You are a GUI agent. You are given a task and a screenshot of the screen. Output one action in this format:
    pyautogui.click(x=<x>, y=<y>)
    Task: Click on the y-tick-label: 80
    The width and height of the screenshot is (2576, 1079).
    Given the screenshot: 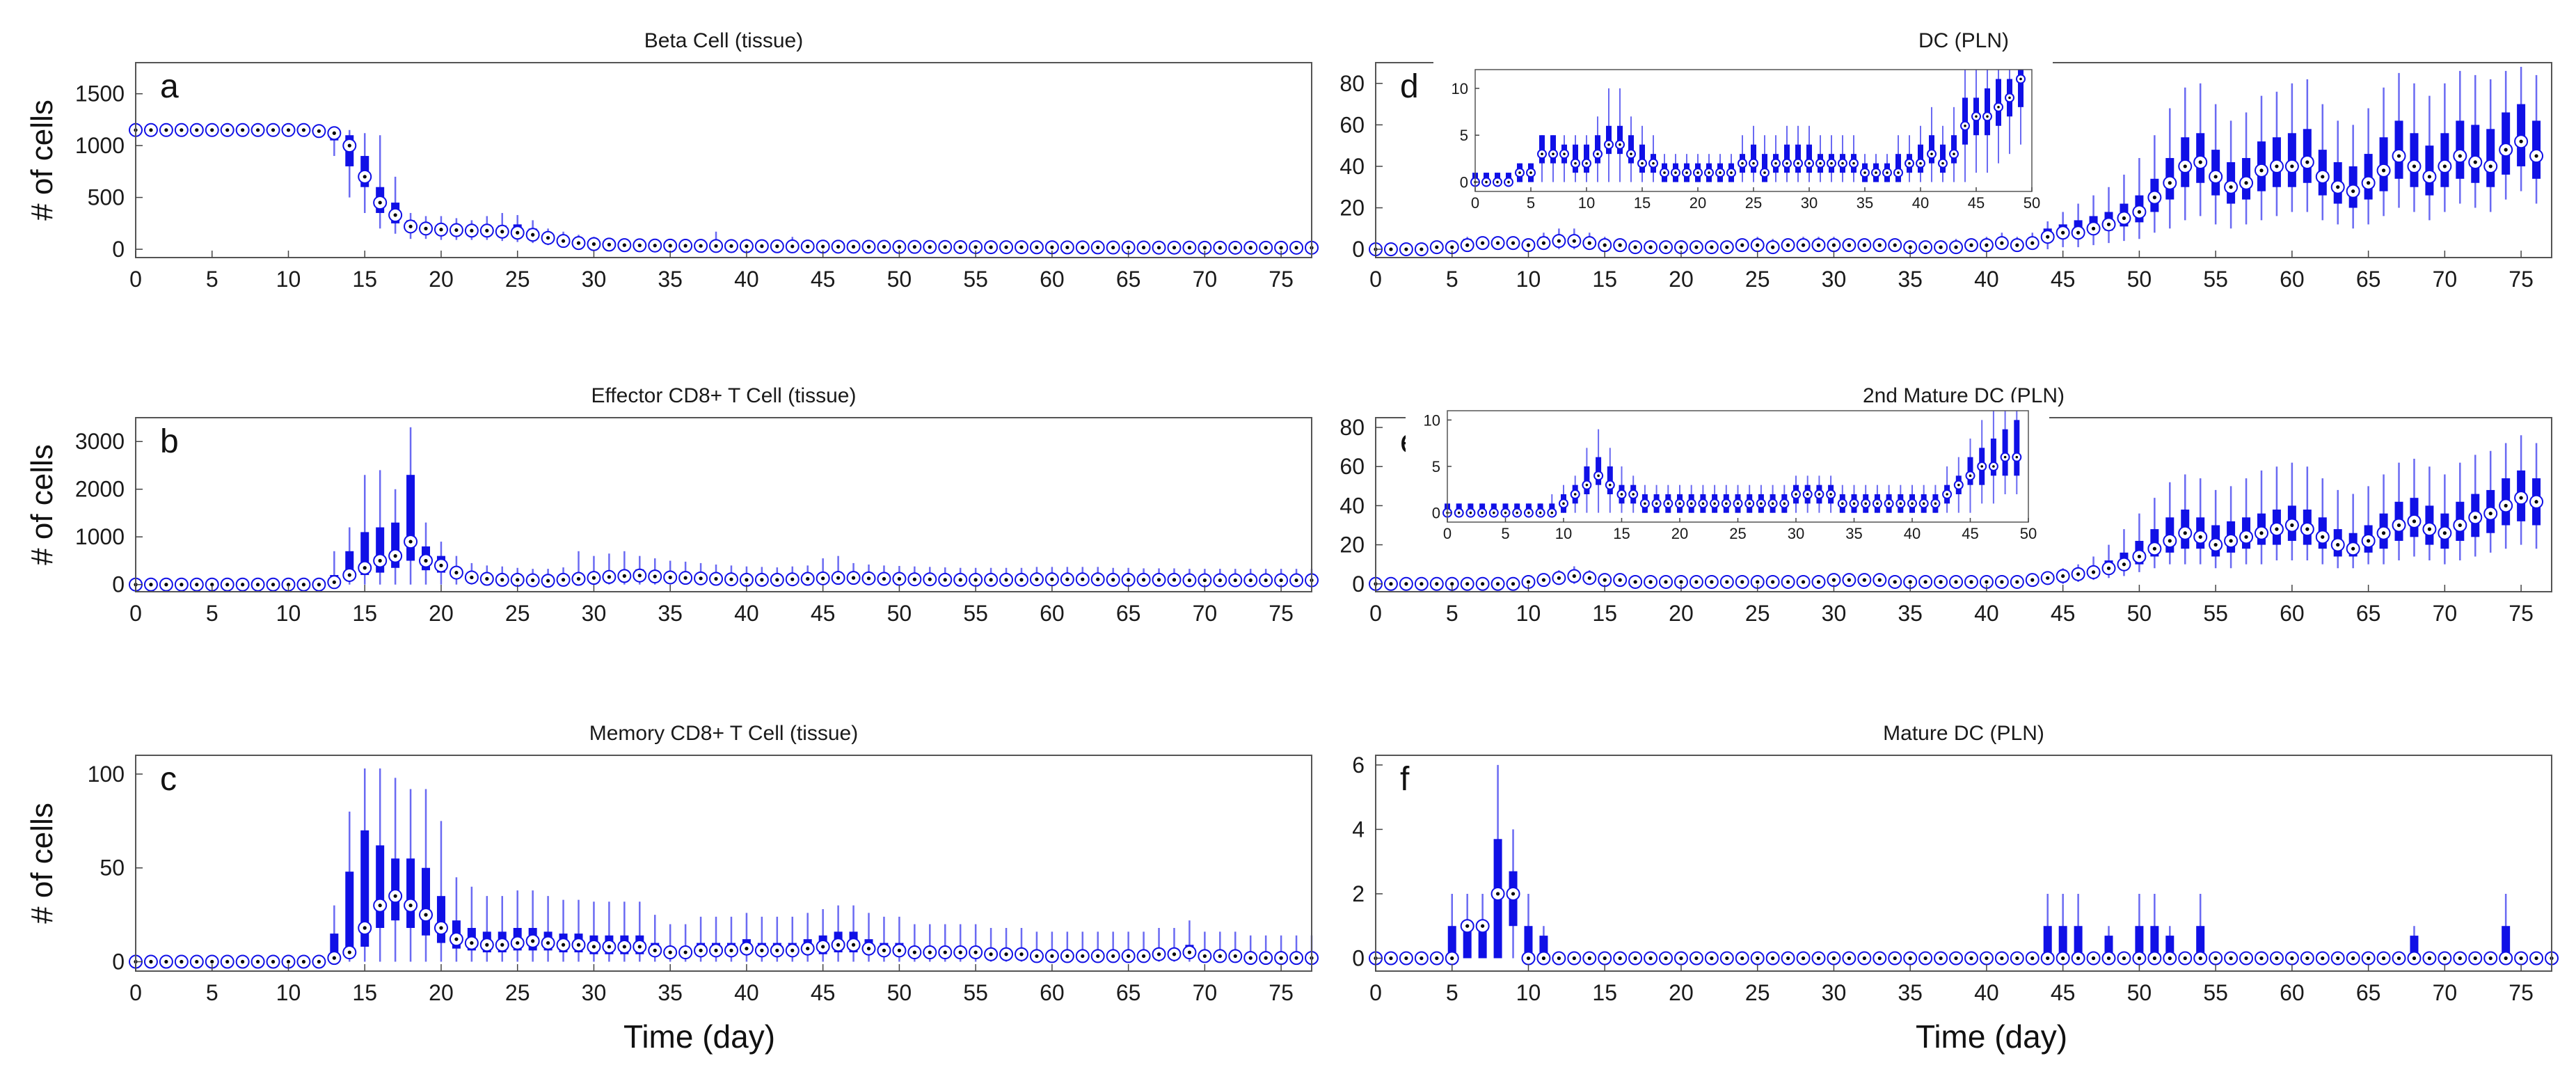 What is the action you would take?
    pyautogui.click(x=1352, y=83)
    